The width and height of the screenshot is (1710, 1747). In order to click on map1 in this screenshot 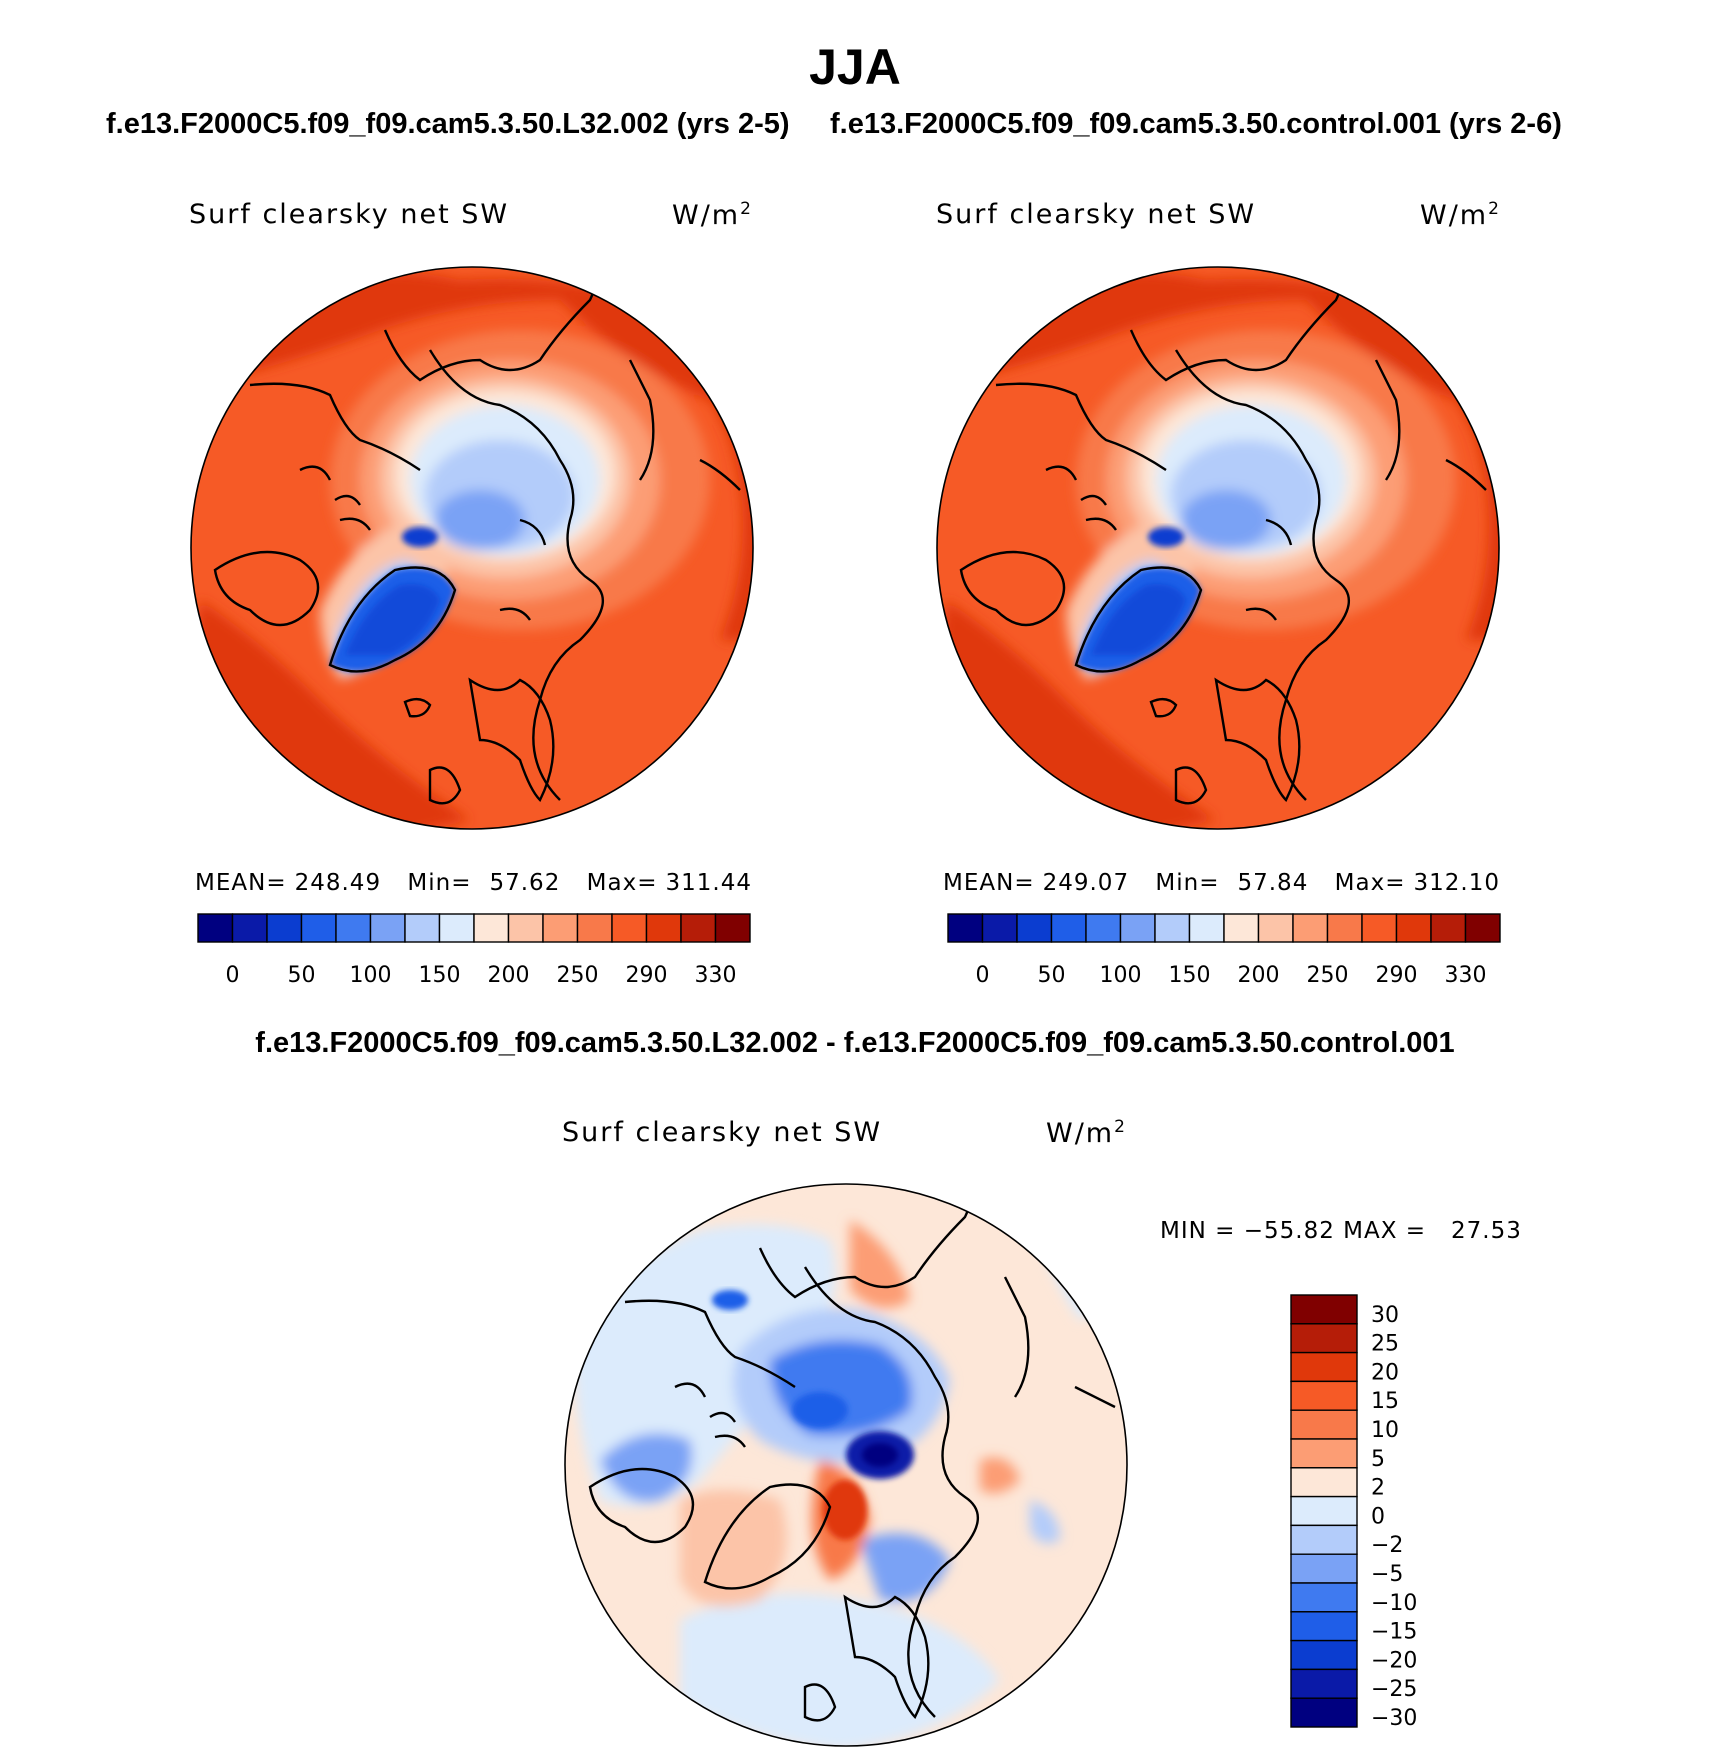, I will do `click(472, 548)`.